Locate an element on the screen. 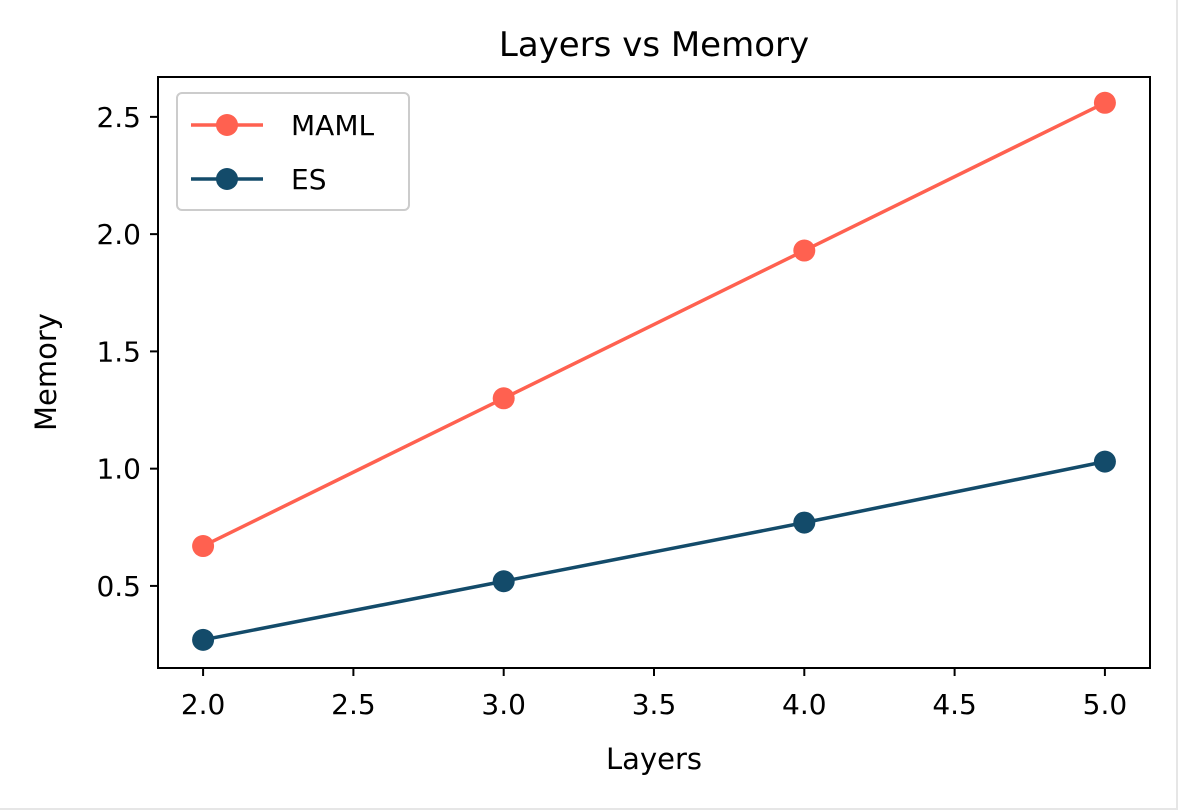 The height and width of the screenshot is (810, 1178). legend-es-label: ES is located at coordinates (308, 179).